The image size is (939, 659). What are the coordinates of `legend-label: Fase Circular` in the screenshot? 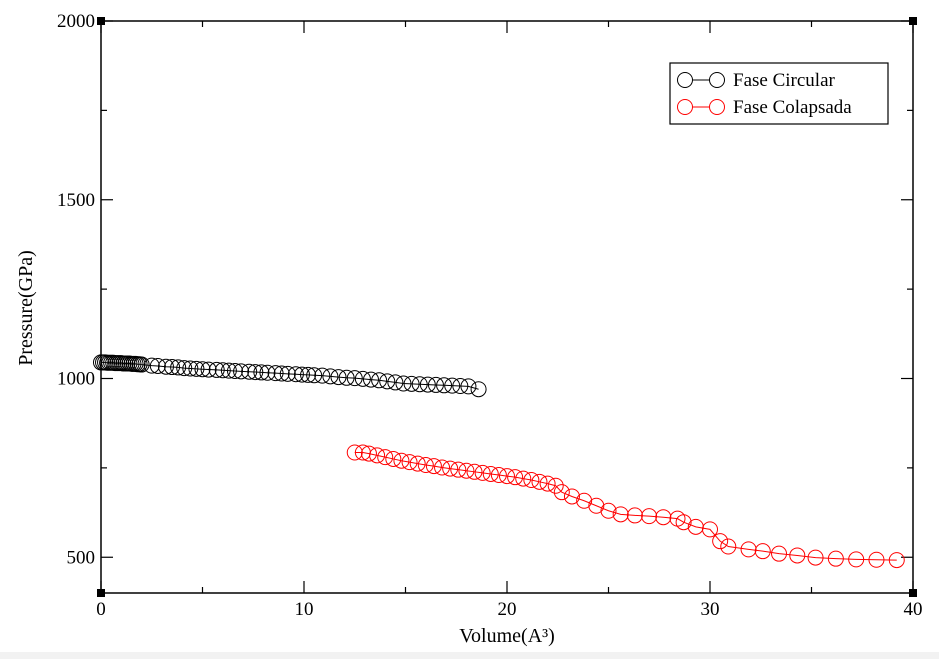 It's located at (784, 80).